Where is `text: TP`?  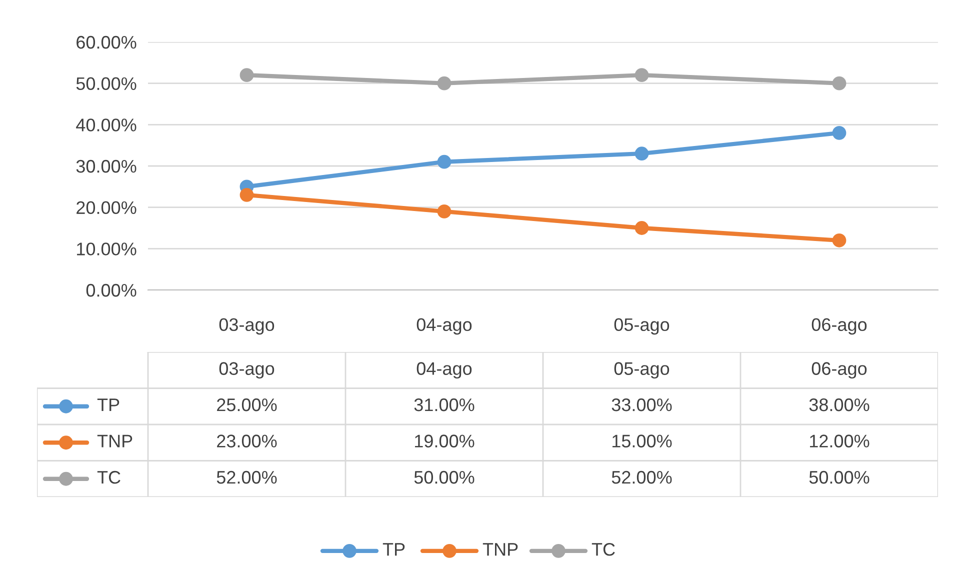
text: TP is located at coordinates (393, 549).